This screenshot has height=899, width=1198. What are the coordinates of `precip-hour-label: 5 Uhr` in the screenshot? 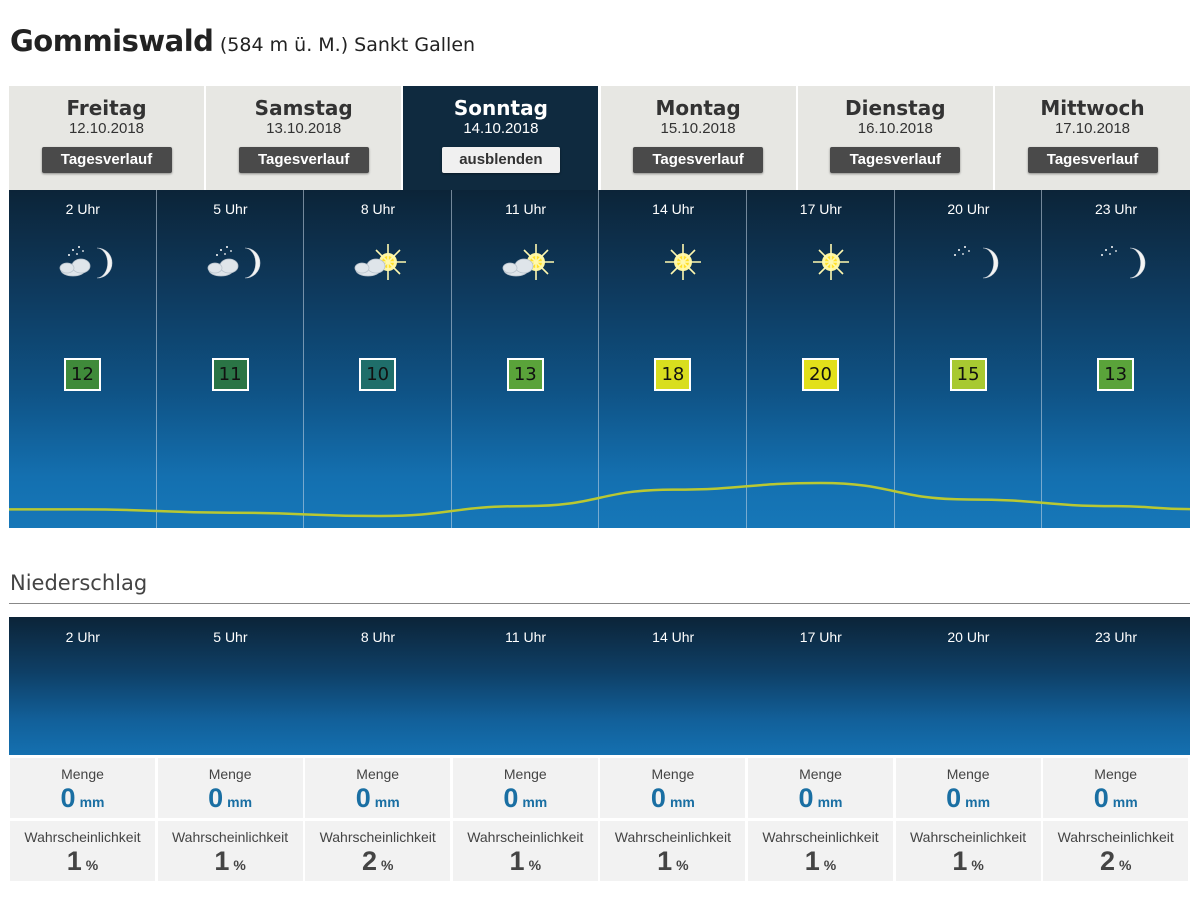 It's located at (230, 637).